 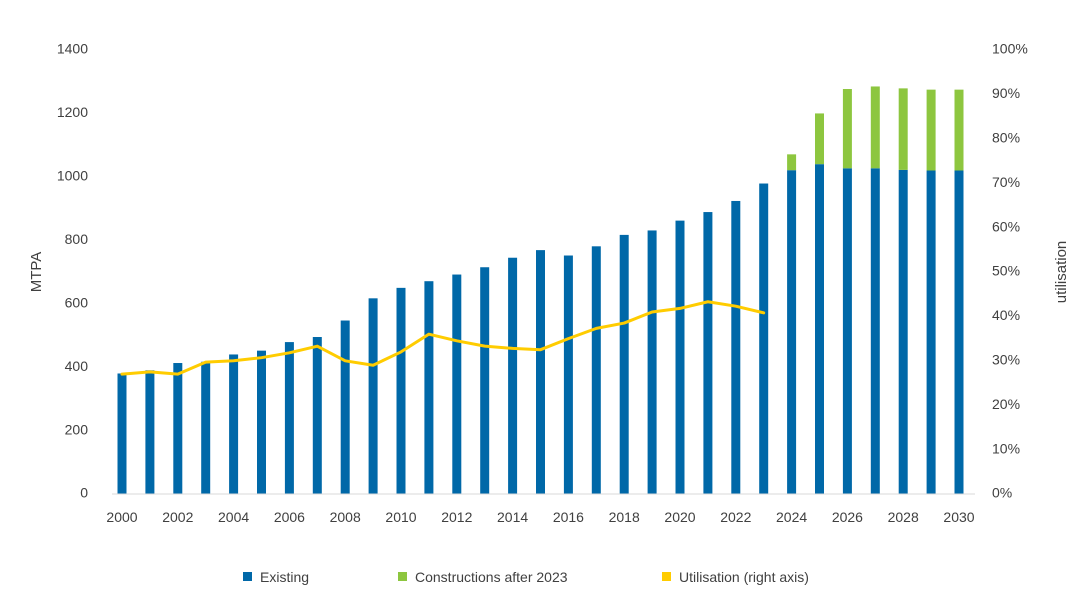 I want to click on left-tick-label: 1000, so click(x=72, y=176).